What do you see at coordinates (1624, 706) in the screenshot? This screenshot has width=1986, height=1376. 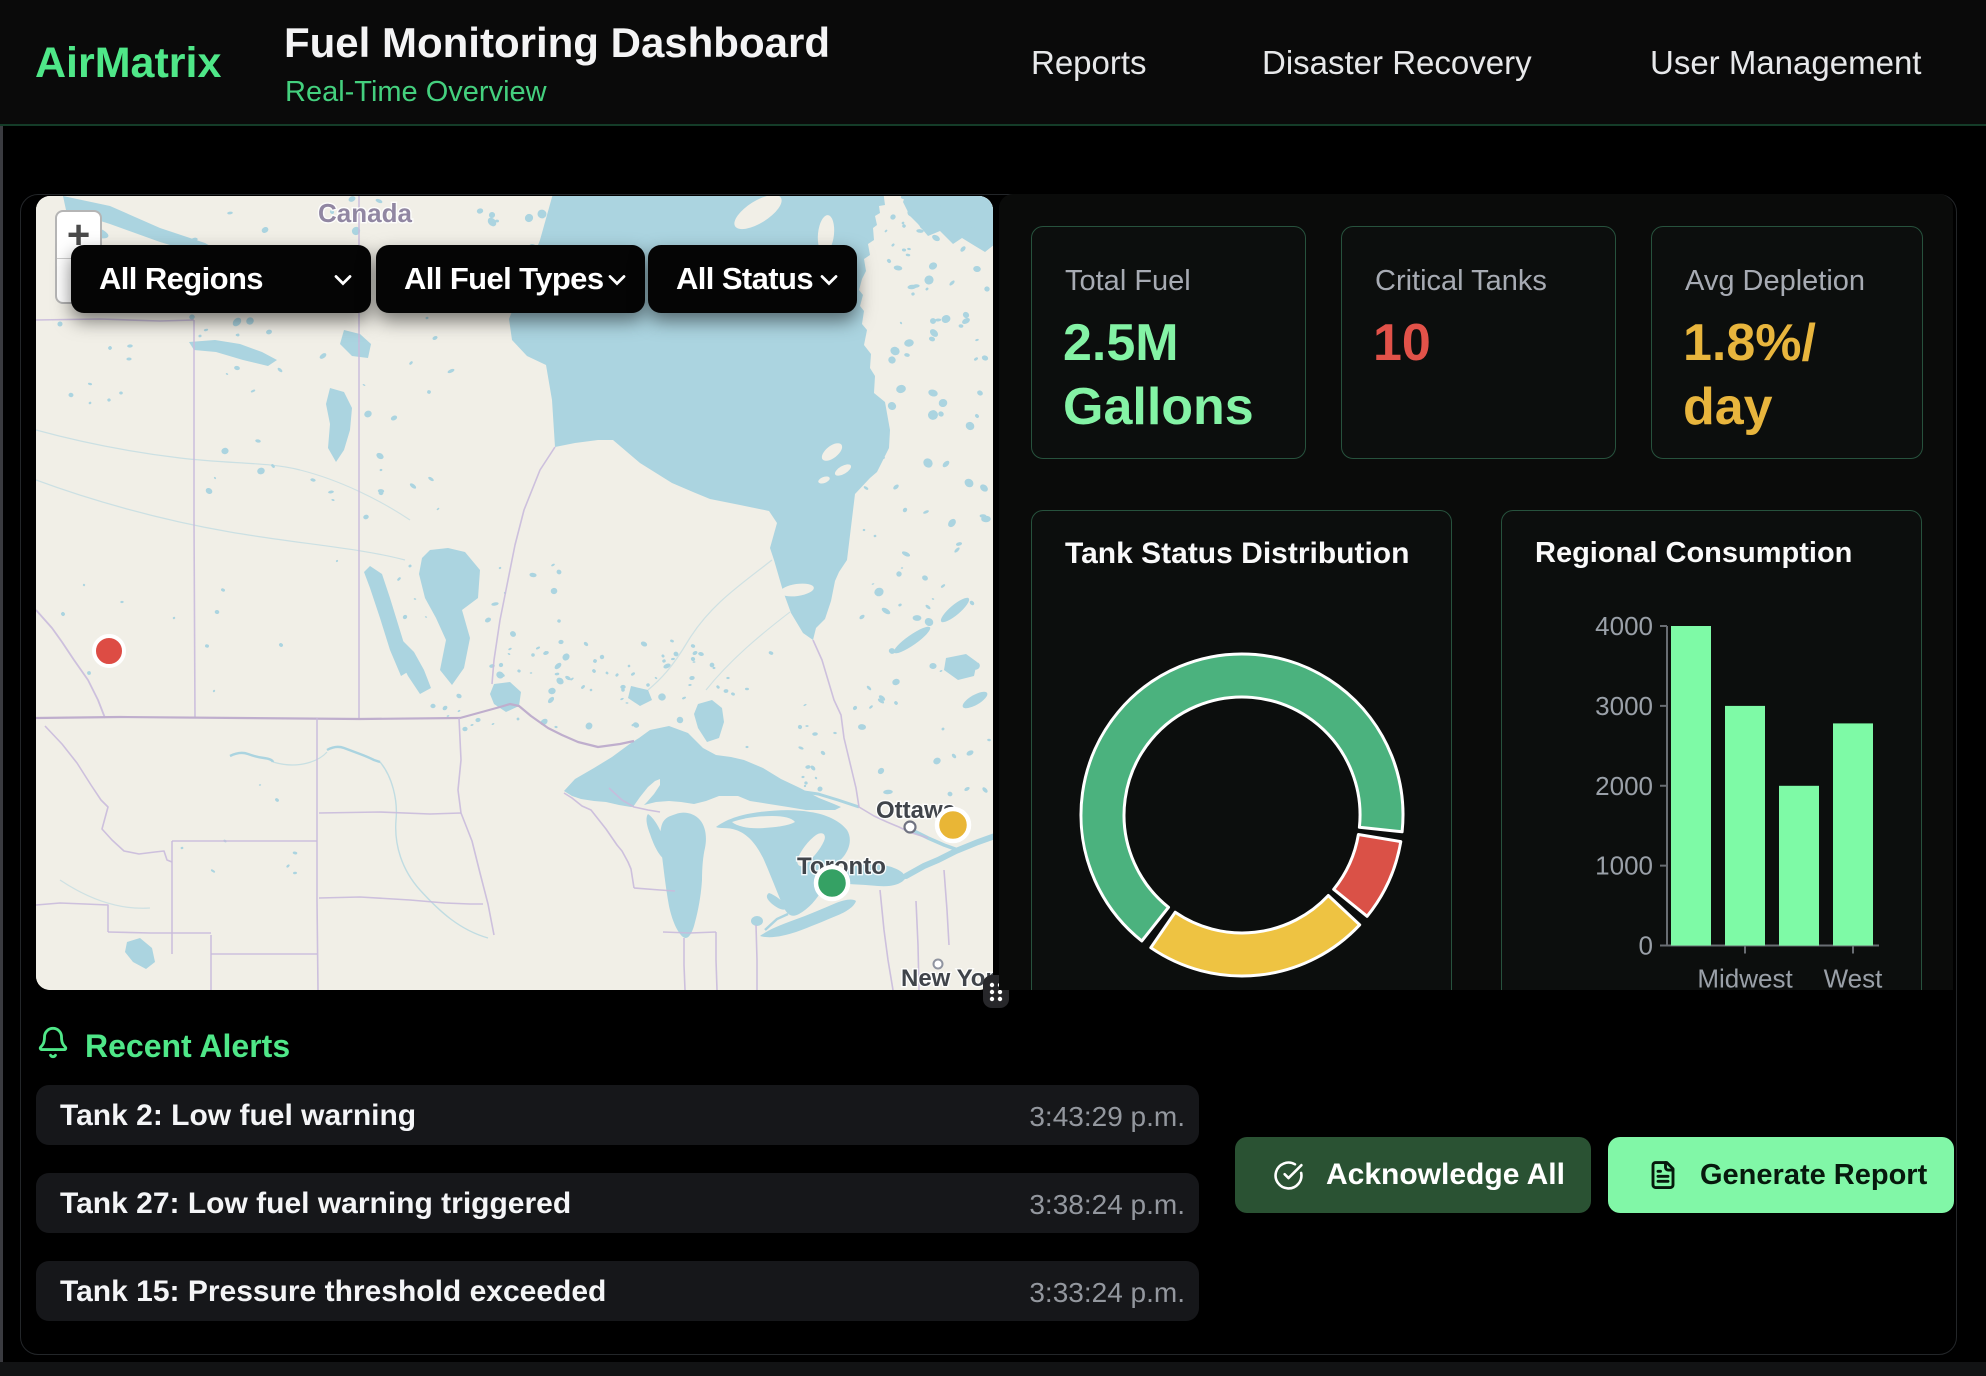 I see `svg-text: 3000` at bounding box center [1624, 706].